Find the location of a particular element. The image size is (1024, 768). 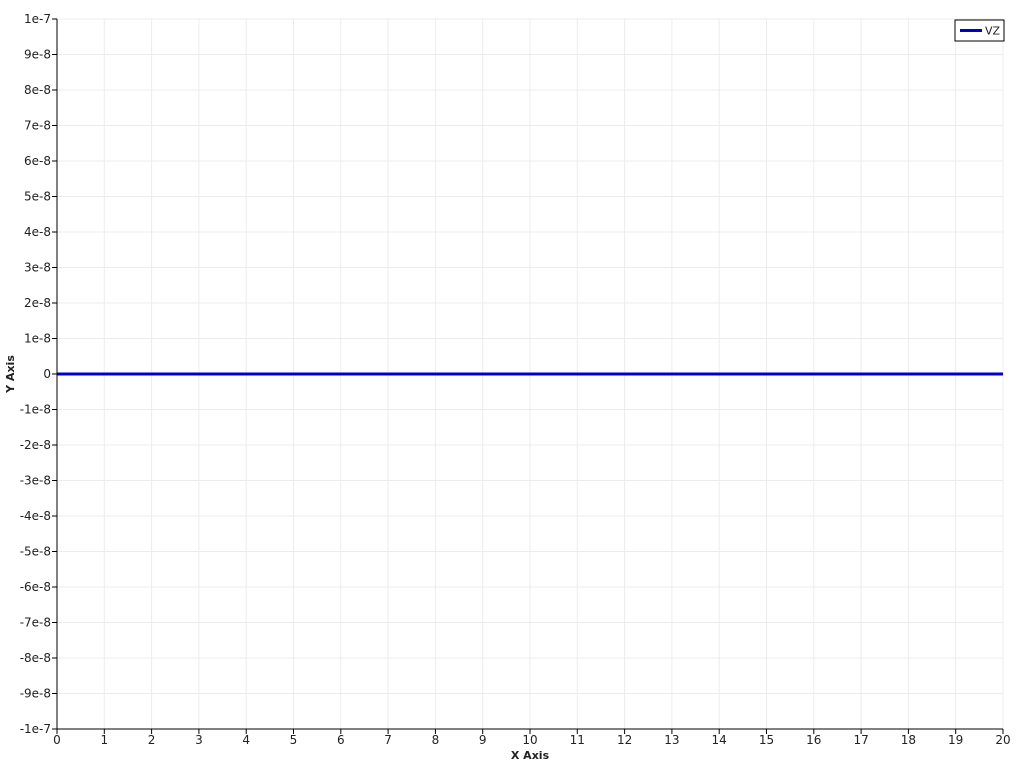

x-tick-label: 16 is located at coordinates (813, 740).